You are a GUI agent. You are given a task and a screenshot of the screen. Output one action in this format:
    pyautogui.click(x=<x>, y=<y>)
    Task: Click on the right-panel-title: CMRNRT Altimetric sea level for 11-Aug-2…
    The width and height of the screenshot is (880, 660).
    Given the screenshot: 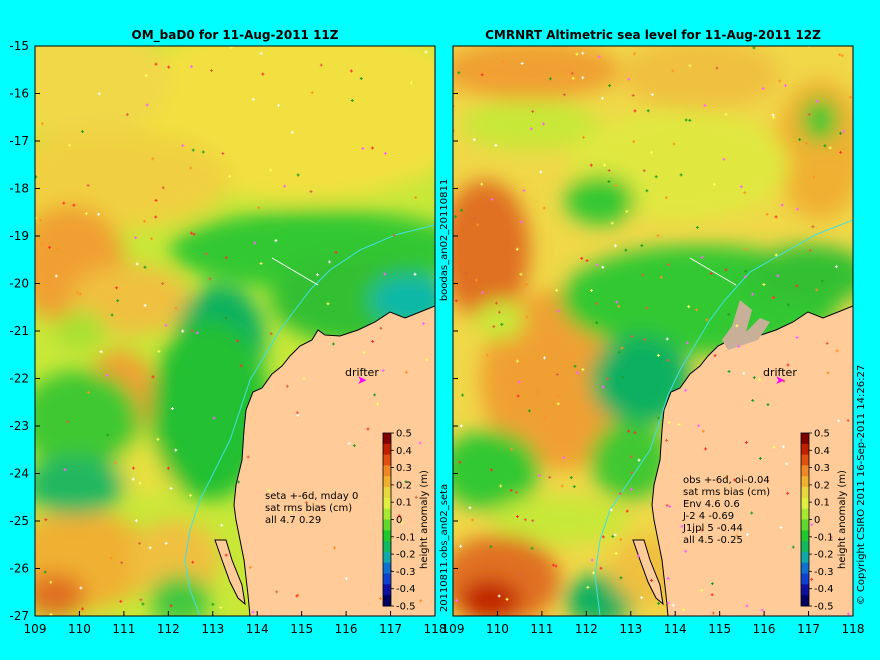 What is the action you would take?
    pyautogui.click(x=653, y=35)
    